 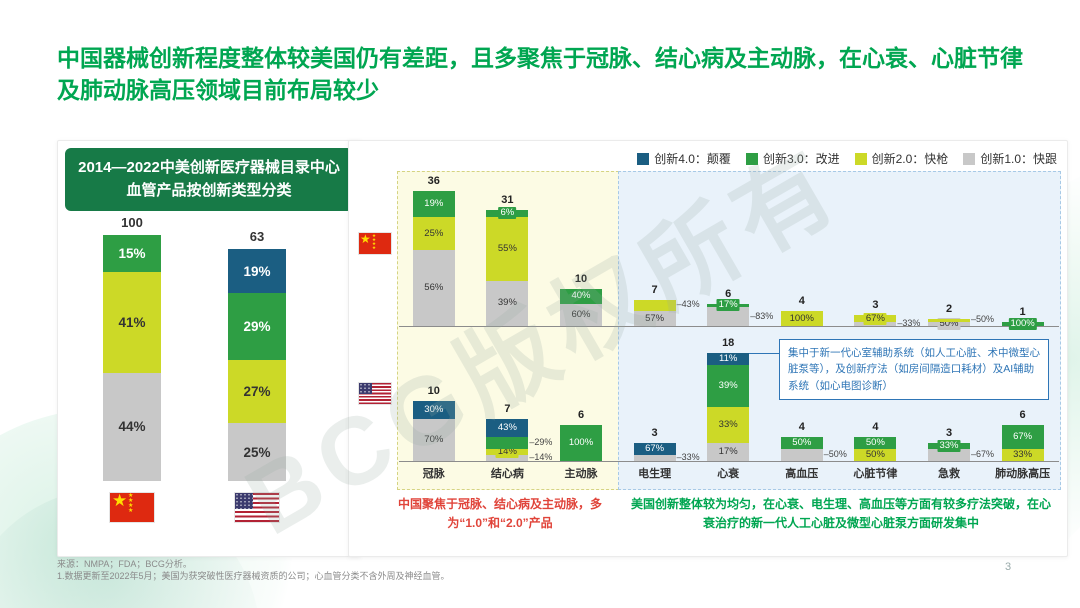 I want to click on stacked-bar-segment: 29%, so click(x=257, y=327).